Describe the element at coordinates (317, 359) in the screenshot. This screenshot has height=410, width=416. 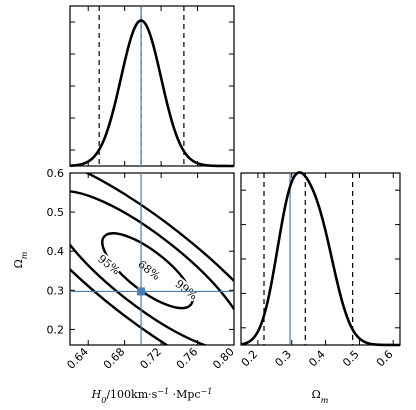
I see `omega-m-xtick-label-2: 0.4` at that location.